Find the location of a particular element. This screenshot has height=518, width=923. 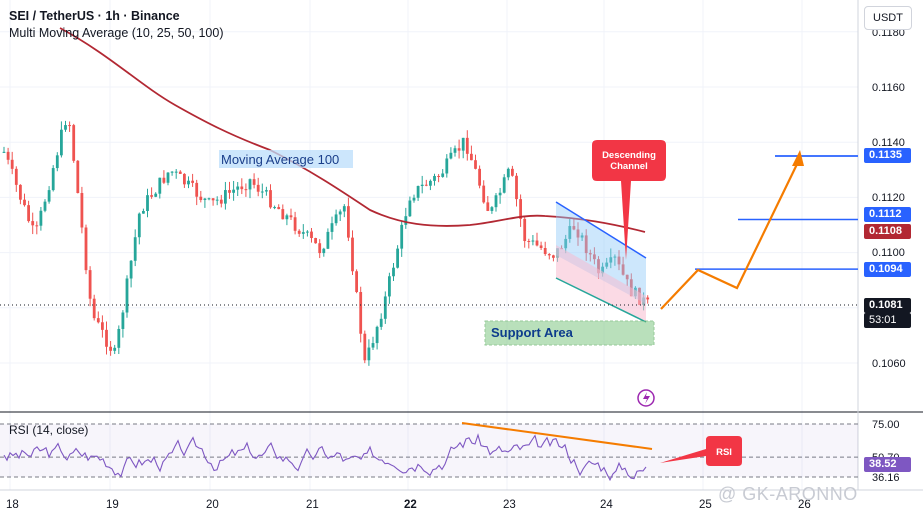

price-tick-0.1160: 0.1160 is located at coordinates (888, 88).